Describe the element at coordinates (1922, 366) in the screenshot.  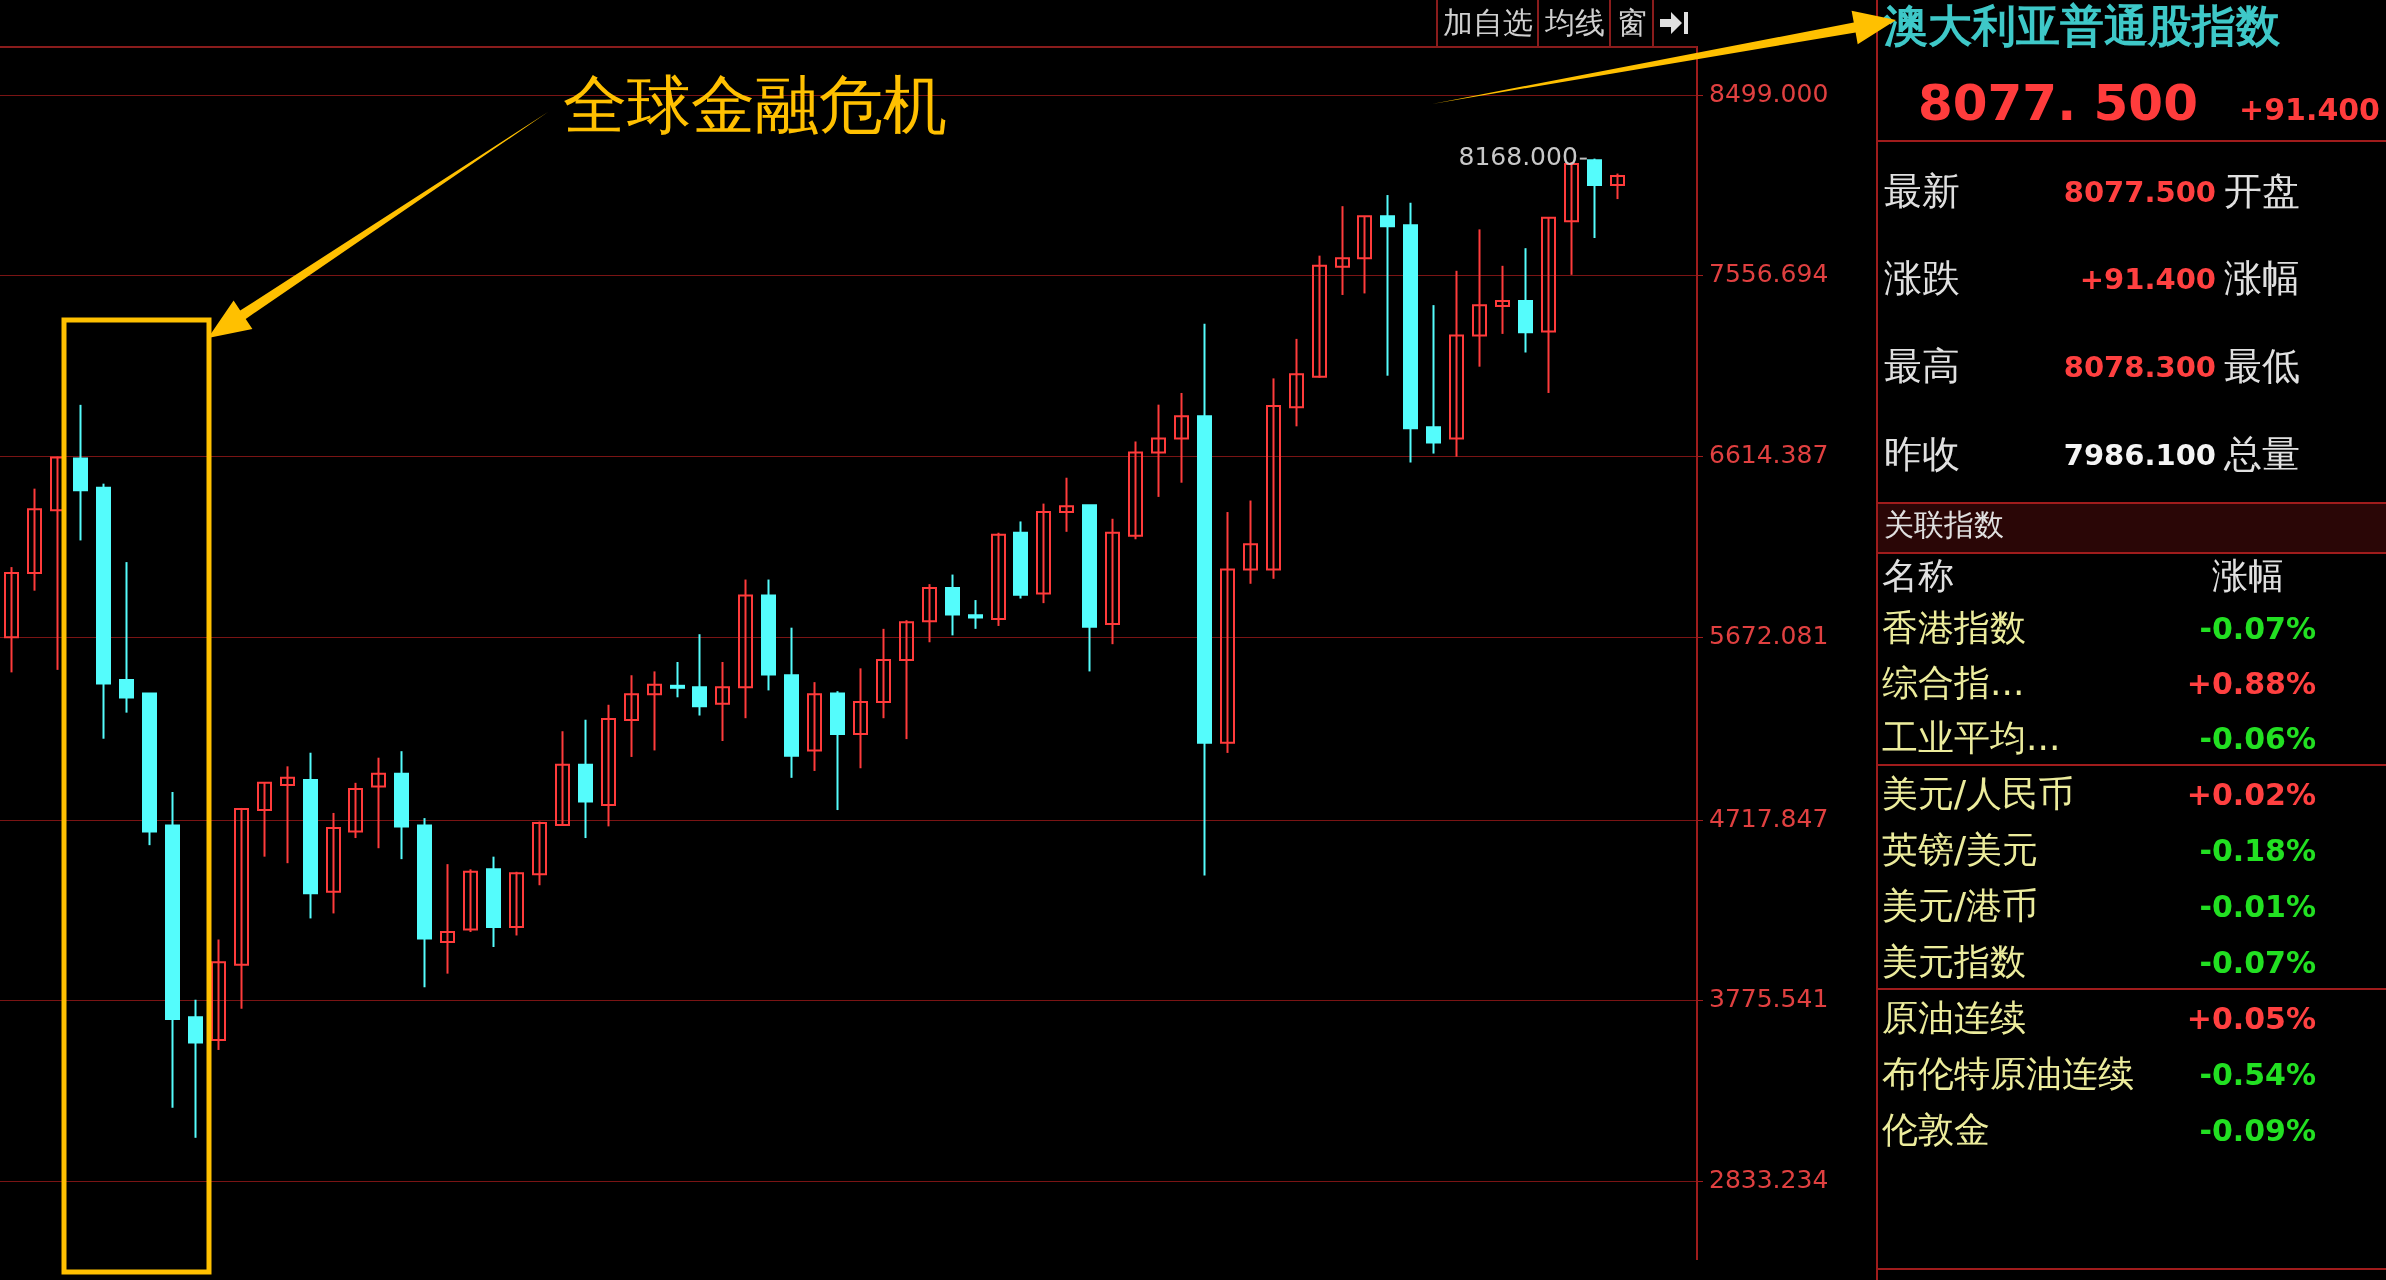
I see `text: 最高` at that location.